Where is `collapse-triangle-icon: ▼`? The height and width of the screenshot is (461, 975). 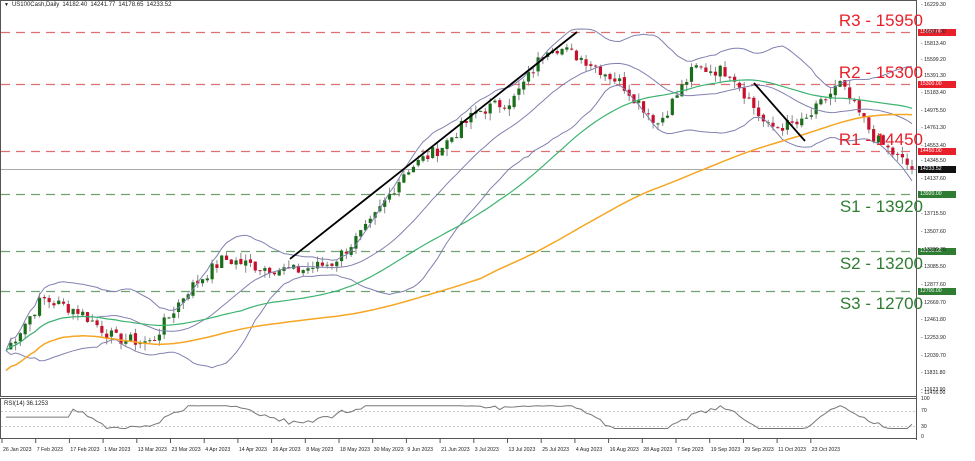
collapse-triangle-icon: ▼ is located at coordinates (6, 5).